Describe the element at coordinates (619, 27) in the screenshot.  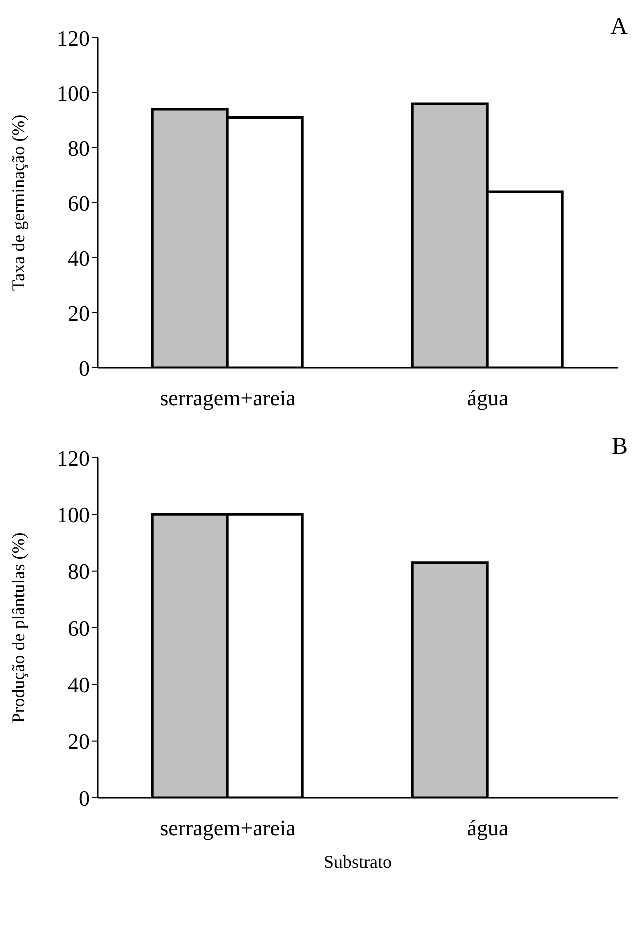
I see `chart-title: A` at that location.